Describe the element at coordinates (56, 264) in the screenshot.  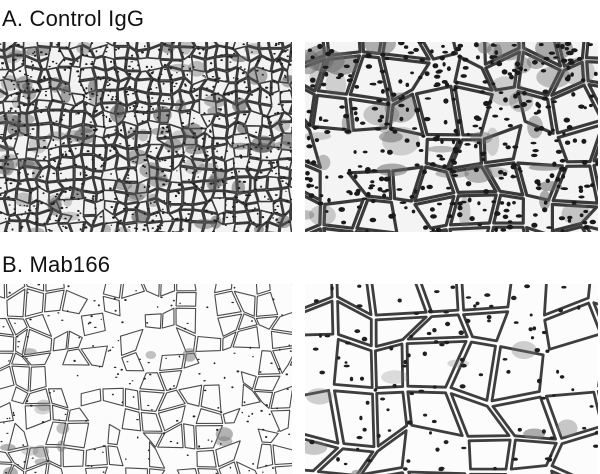
I see `panel-b-label: B. Mab166` at that location.